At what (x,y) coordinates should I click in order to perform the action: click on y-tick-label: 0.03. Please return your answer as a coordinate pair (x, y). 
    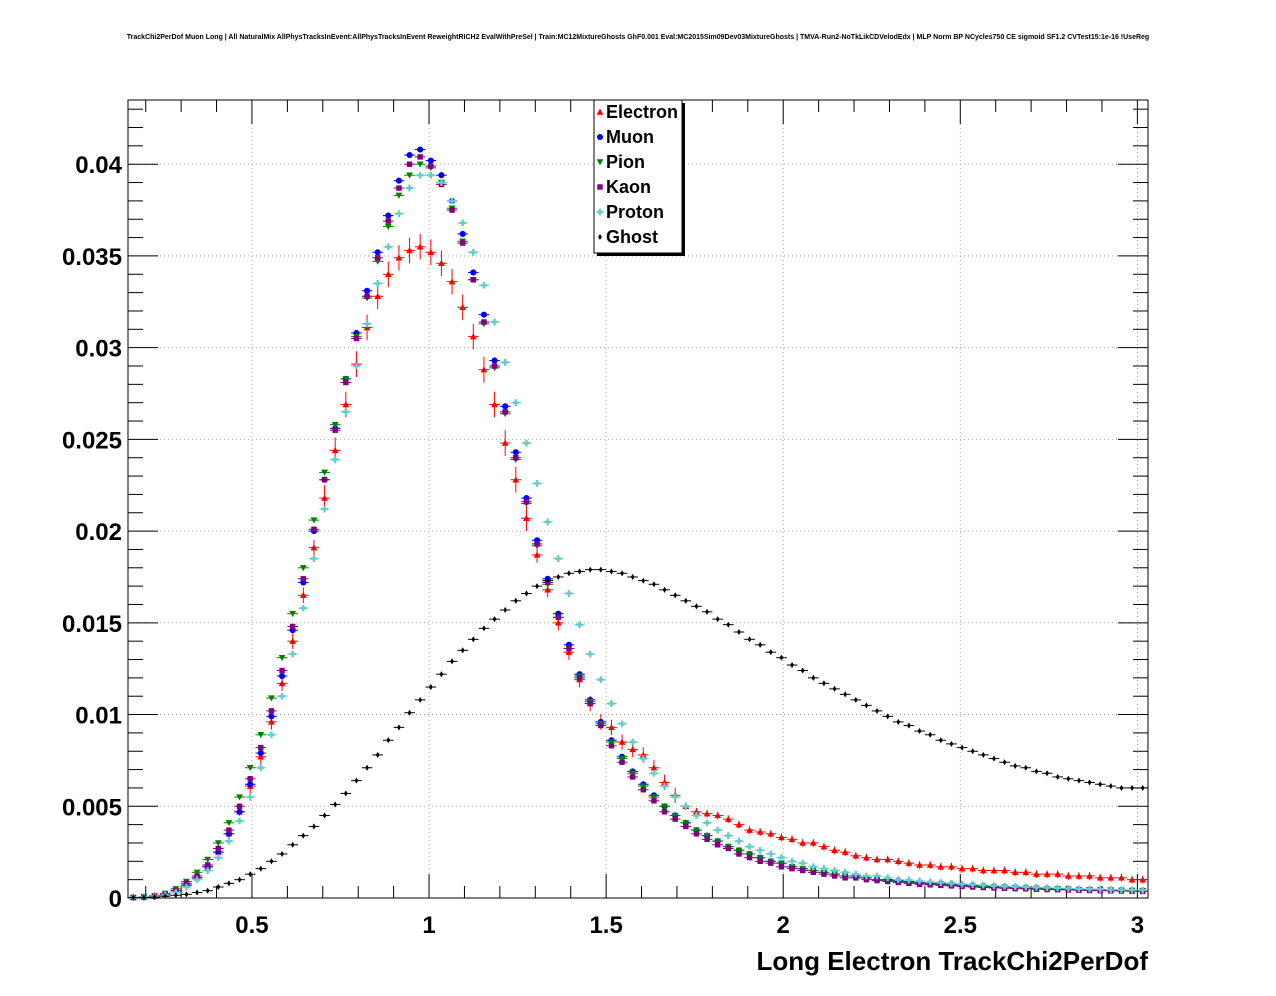
    Looking at the image, I should click on (98, 349).